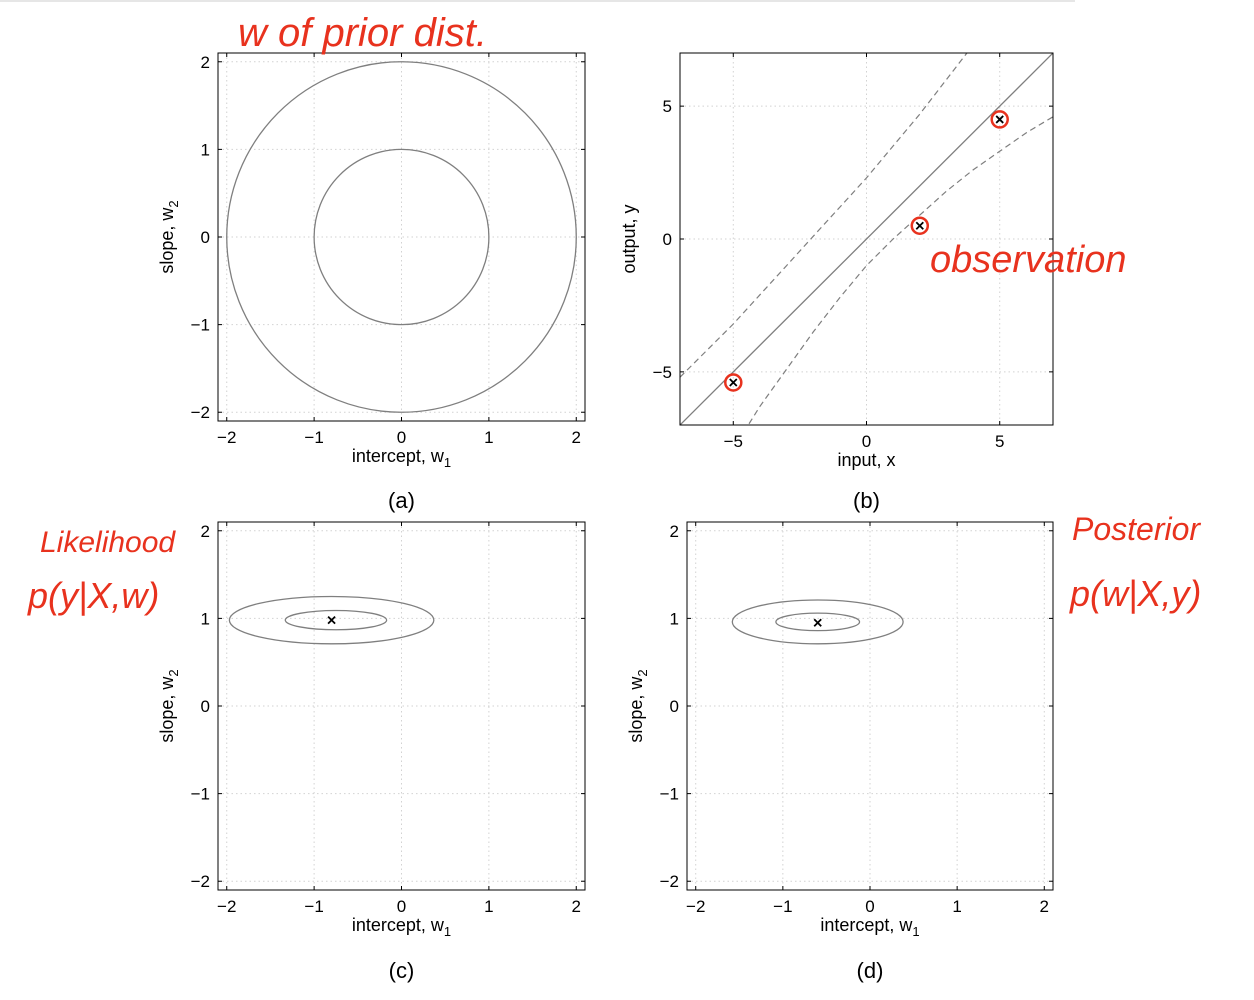  I want to click on x-tick-label: −5, so click(733, 441).